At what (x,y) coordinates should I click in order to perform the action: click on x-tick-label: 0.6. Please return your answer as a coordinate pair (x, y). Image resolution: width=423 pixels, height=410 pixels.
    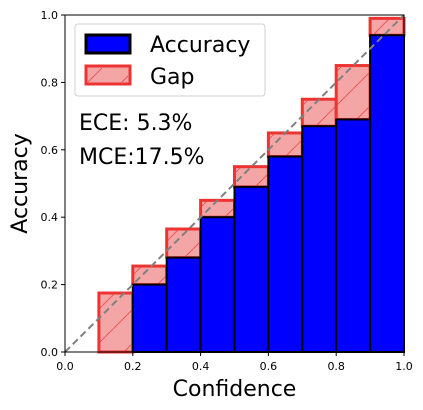
    Looking at the image, I should click on (269, 366).